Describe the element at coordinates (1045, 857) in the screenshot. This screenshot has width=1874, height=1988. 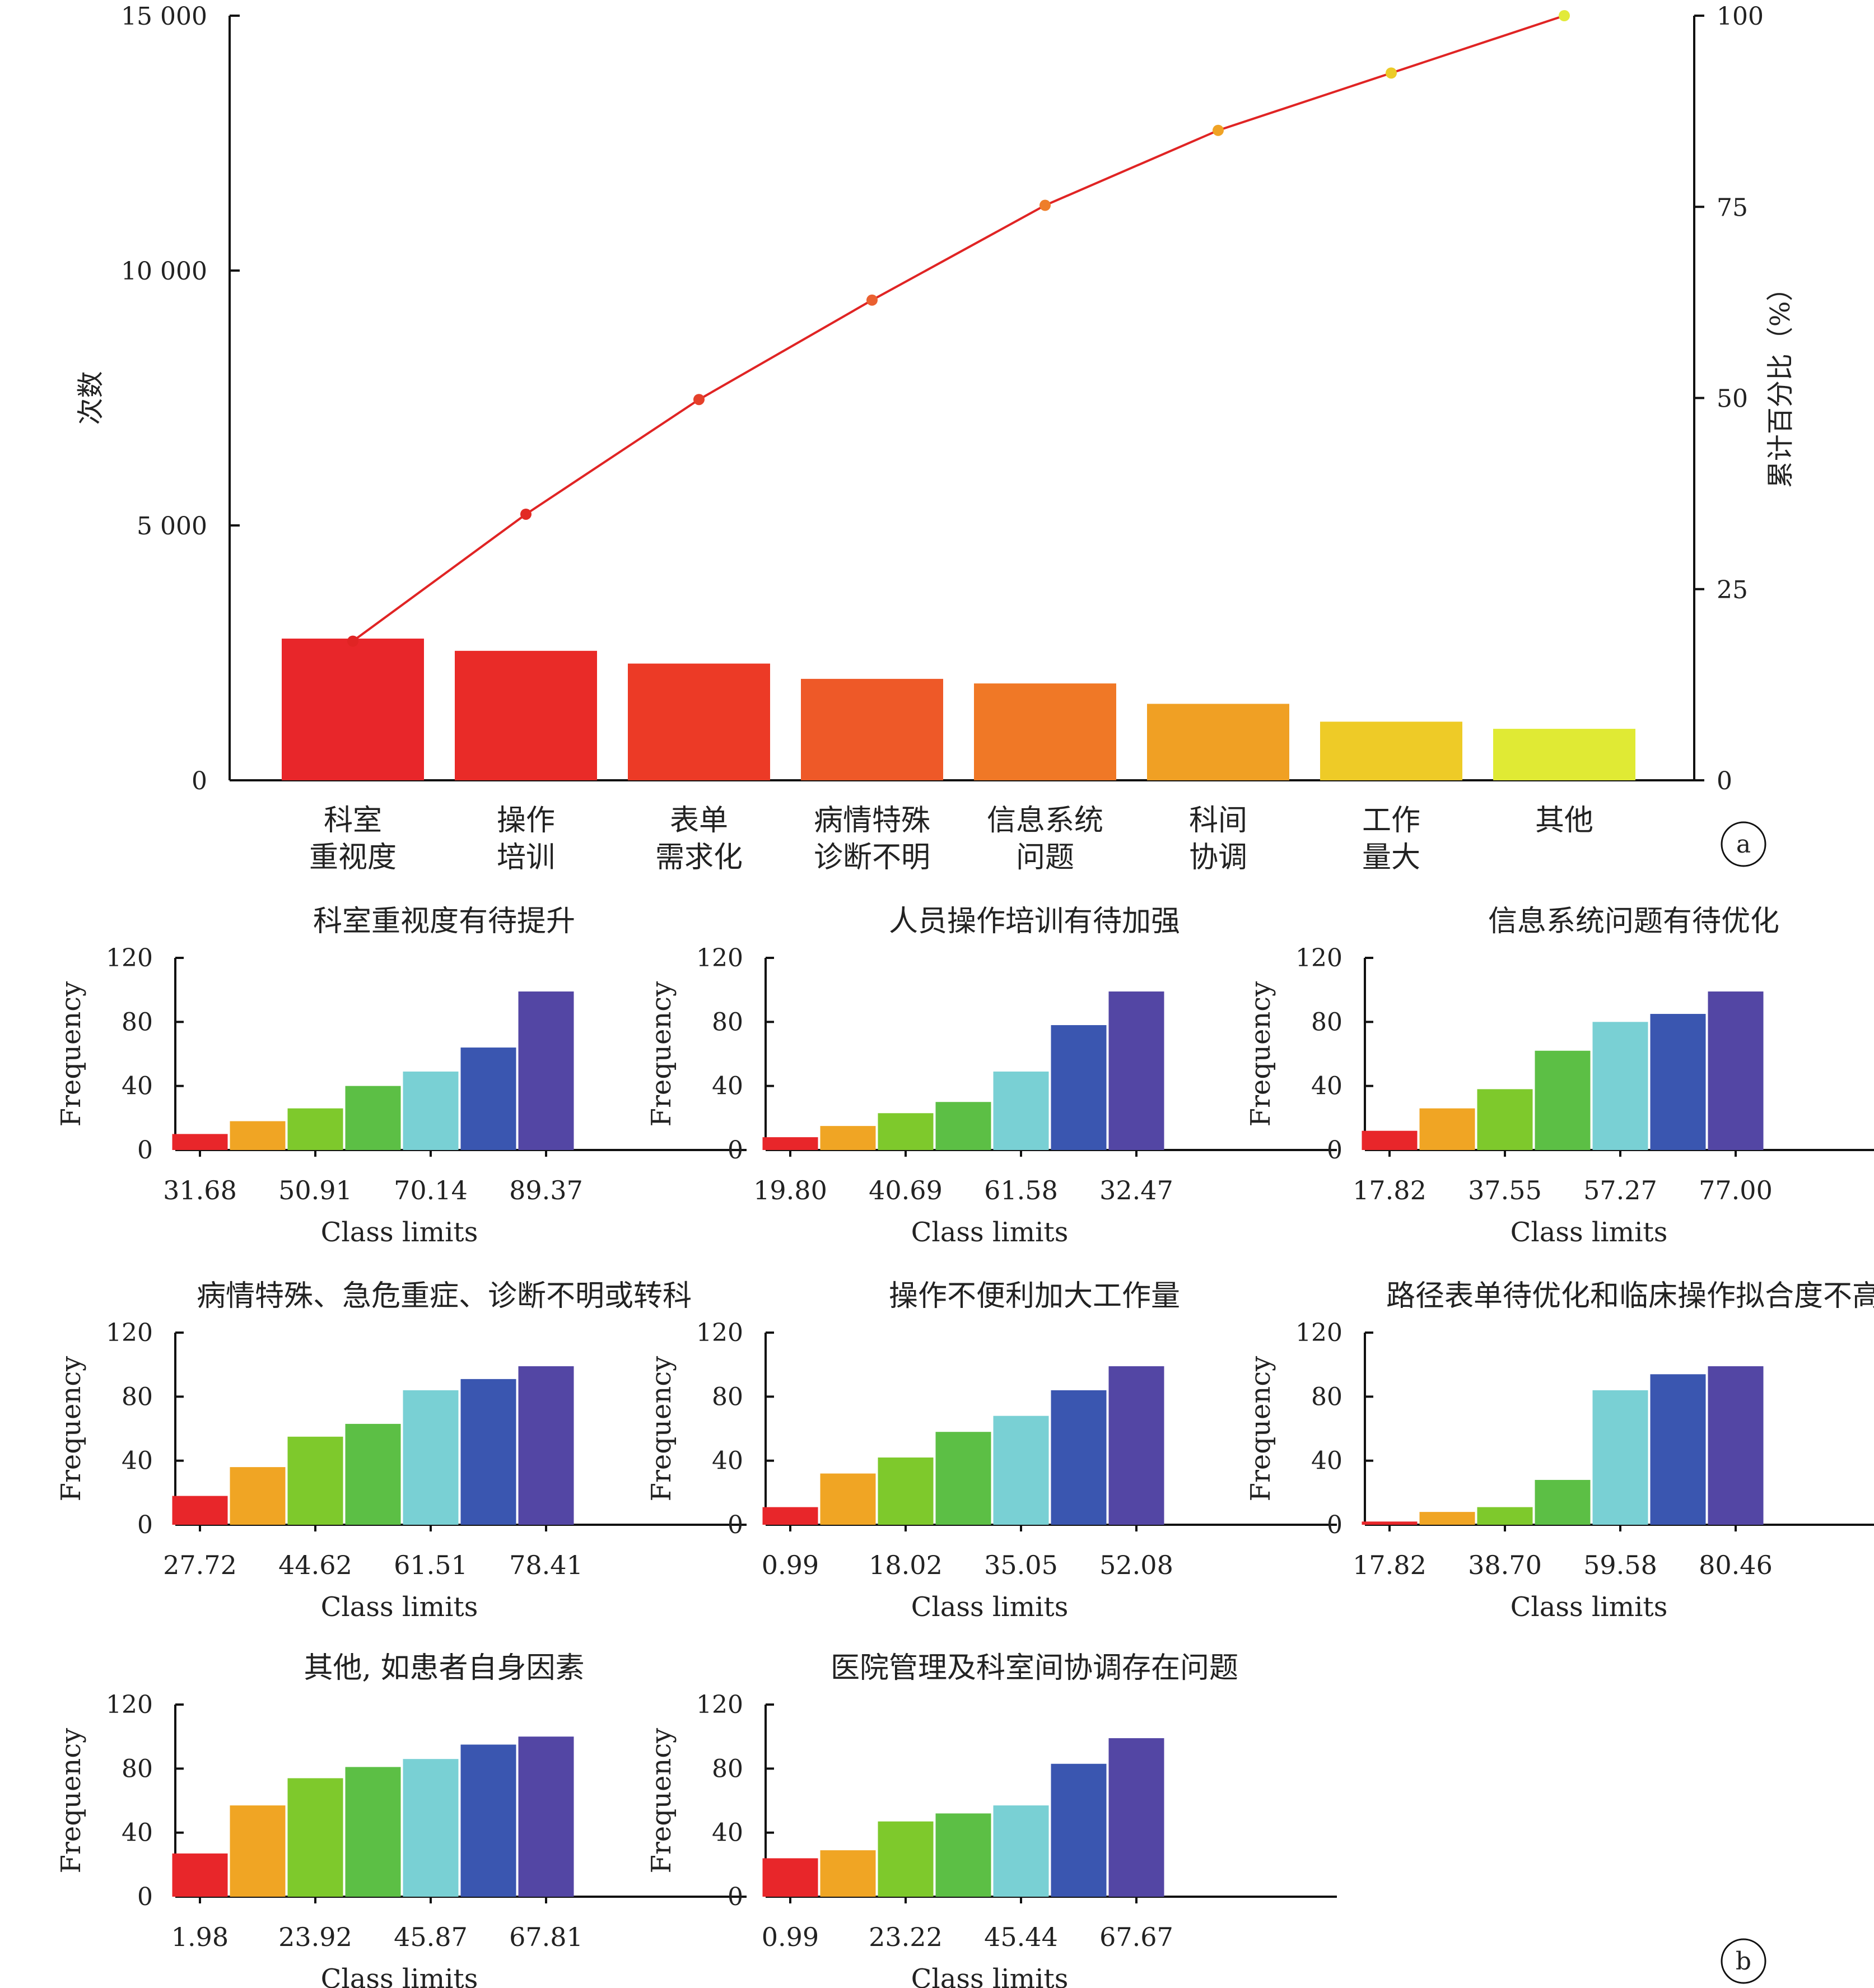
I see `category-label: 问题` at that location.